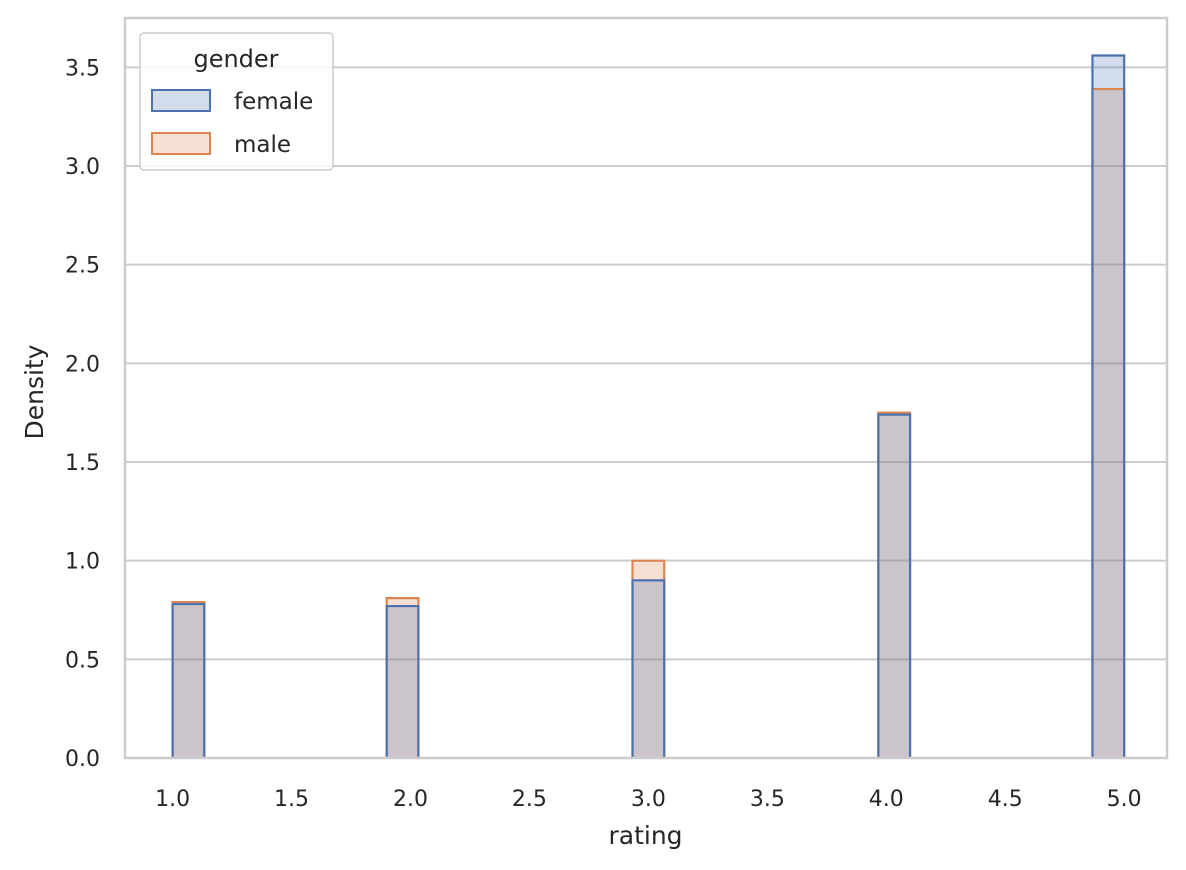 The height and width of the screenshot is (870, 1186). I want to click on x-tick-label: 3.5, so click(767, 799).